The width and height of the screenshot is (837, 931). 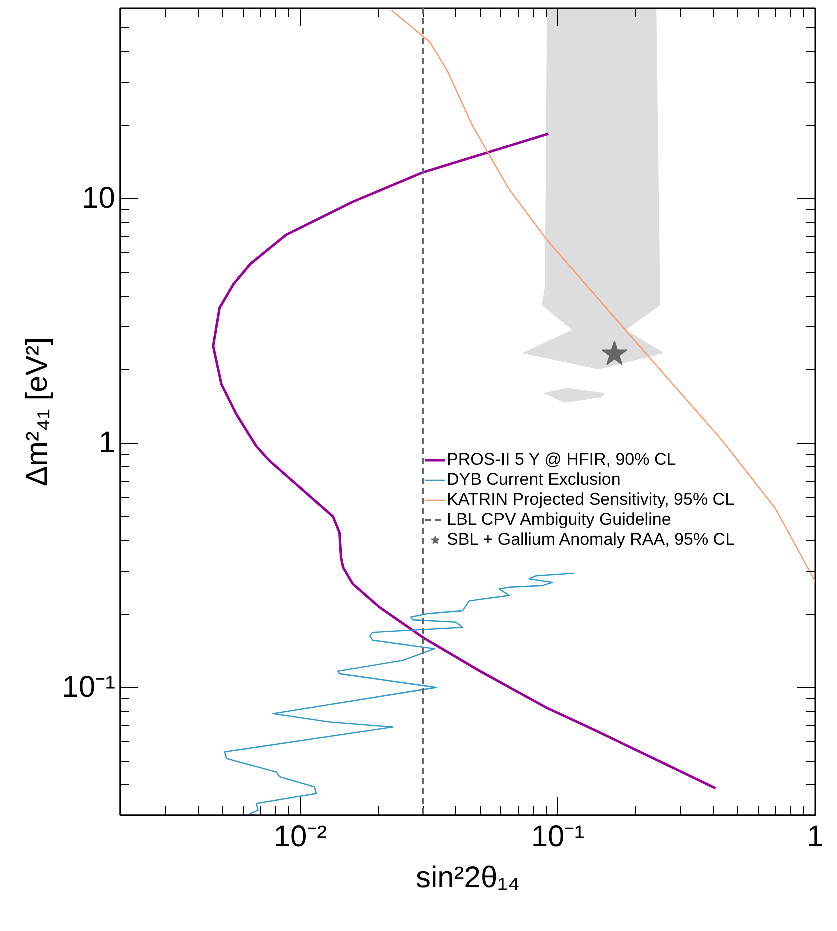 What do you see at coordinates (107, 443) in the screenshot?
I see `y-tick-label: 1` at bounding box center [107, 443].